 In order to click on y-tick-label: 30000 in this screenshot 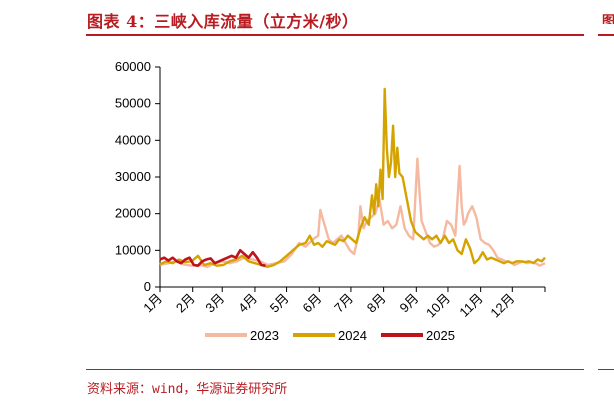, I will do `click(133, 176)`.